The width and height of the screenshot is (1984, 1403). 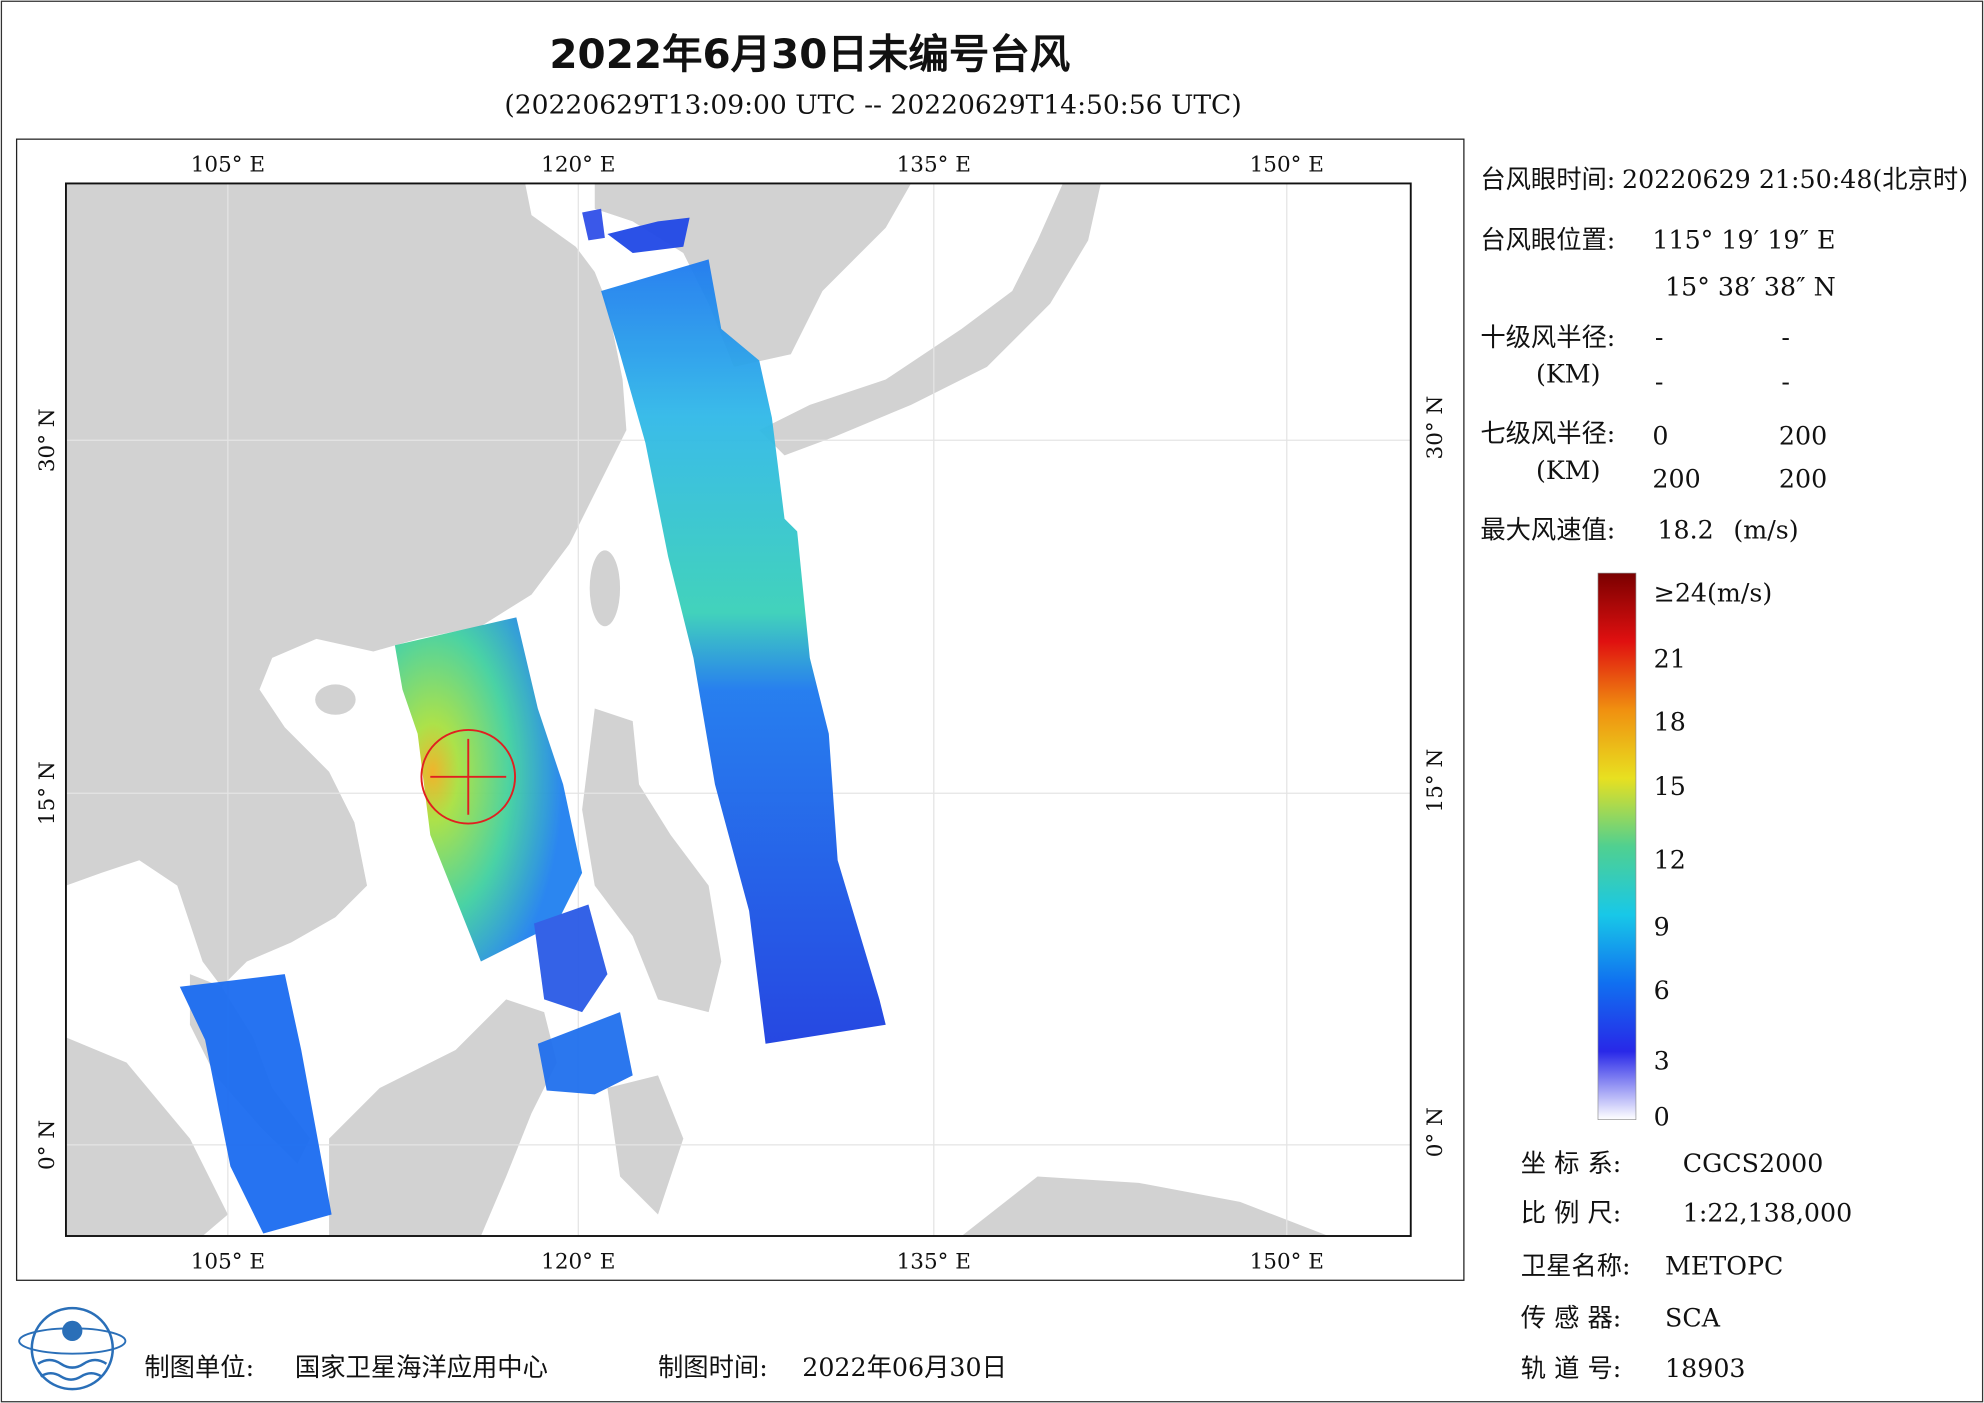 I want to click on product-label: 轨 道 号:, so click(x=1571, y=1368).